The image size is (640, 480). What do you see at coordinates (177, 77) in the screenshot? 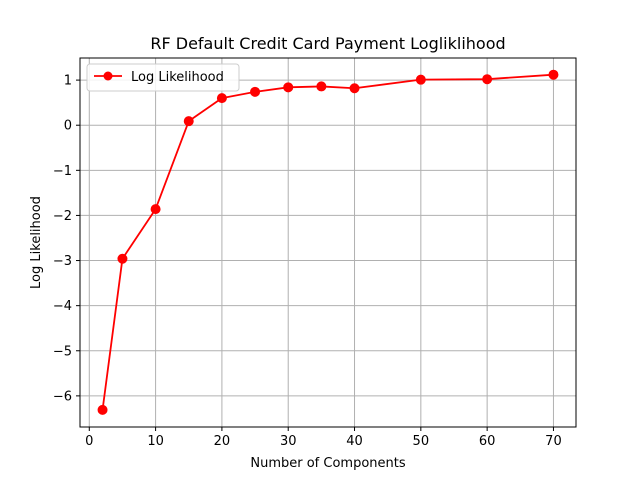
I see `legend-label: Log Likelihood` at bounding box center [177, 77].